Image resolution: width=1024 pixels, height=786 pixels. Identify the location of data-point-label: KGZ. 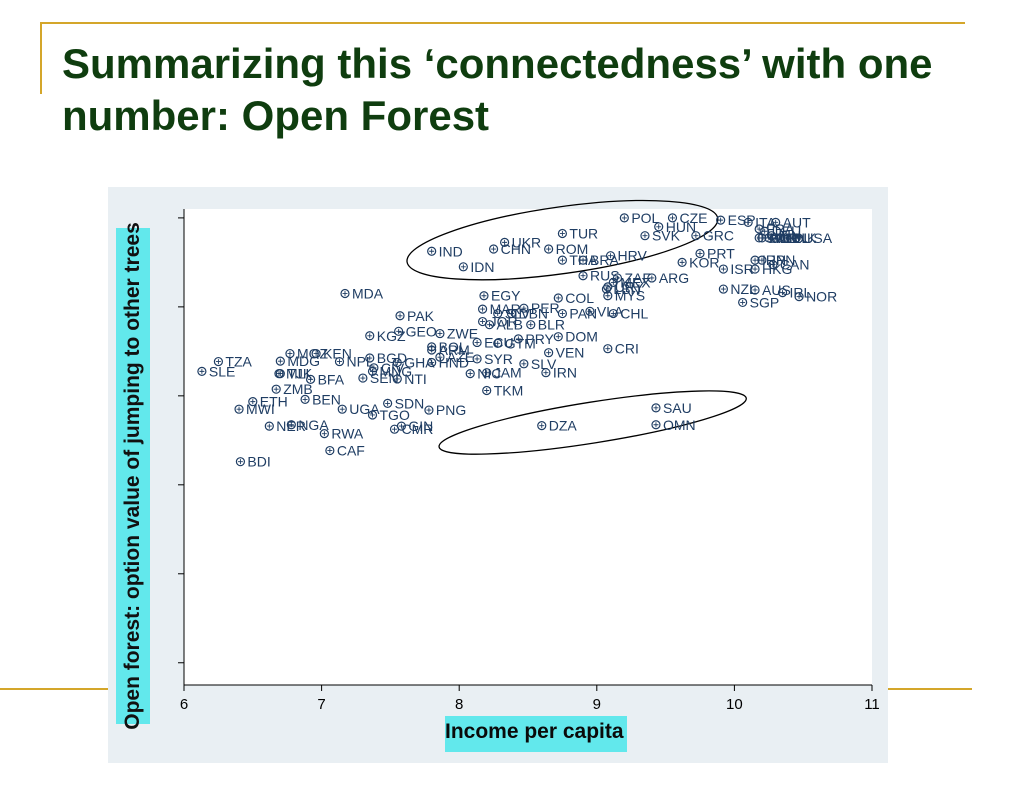
(391, 336).